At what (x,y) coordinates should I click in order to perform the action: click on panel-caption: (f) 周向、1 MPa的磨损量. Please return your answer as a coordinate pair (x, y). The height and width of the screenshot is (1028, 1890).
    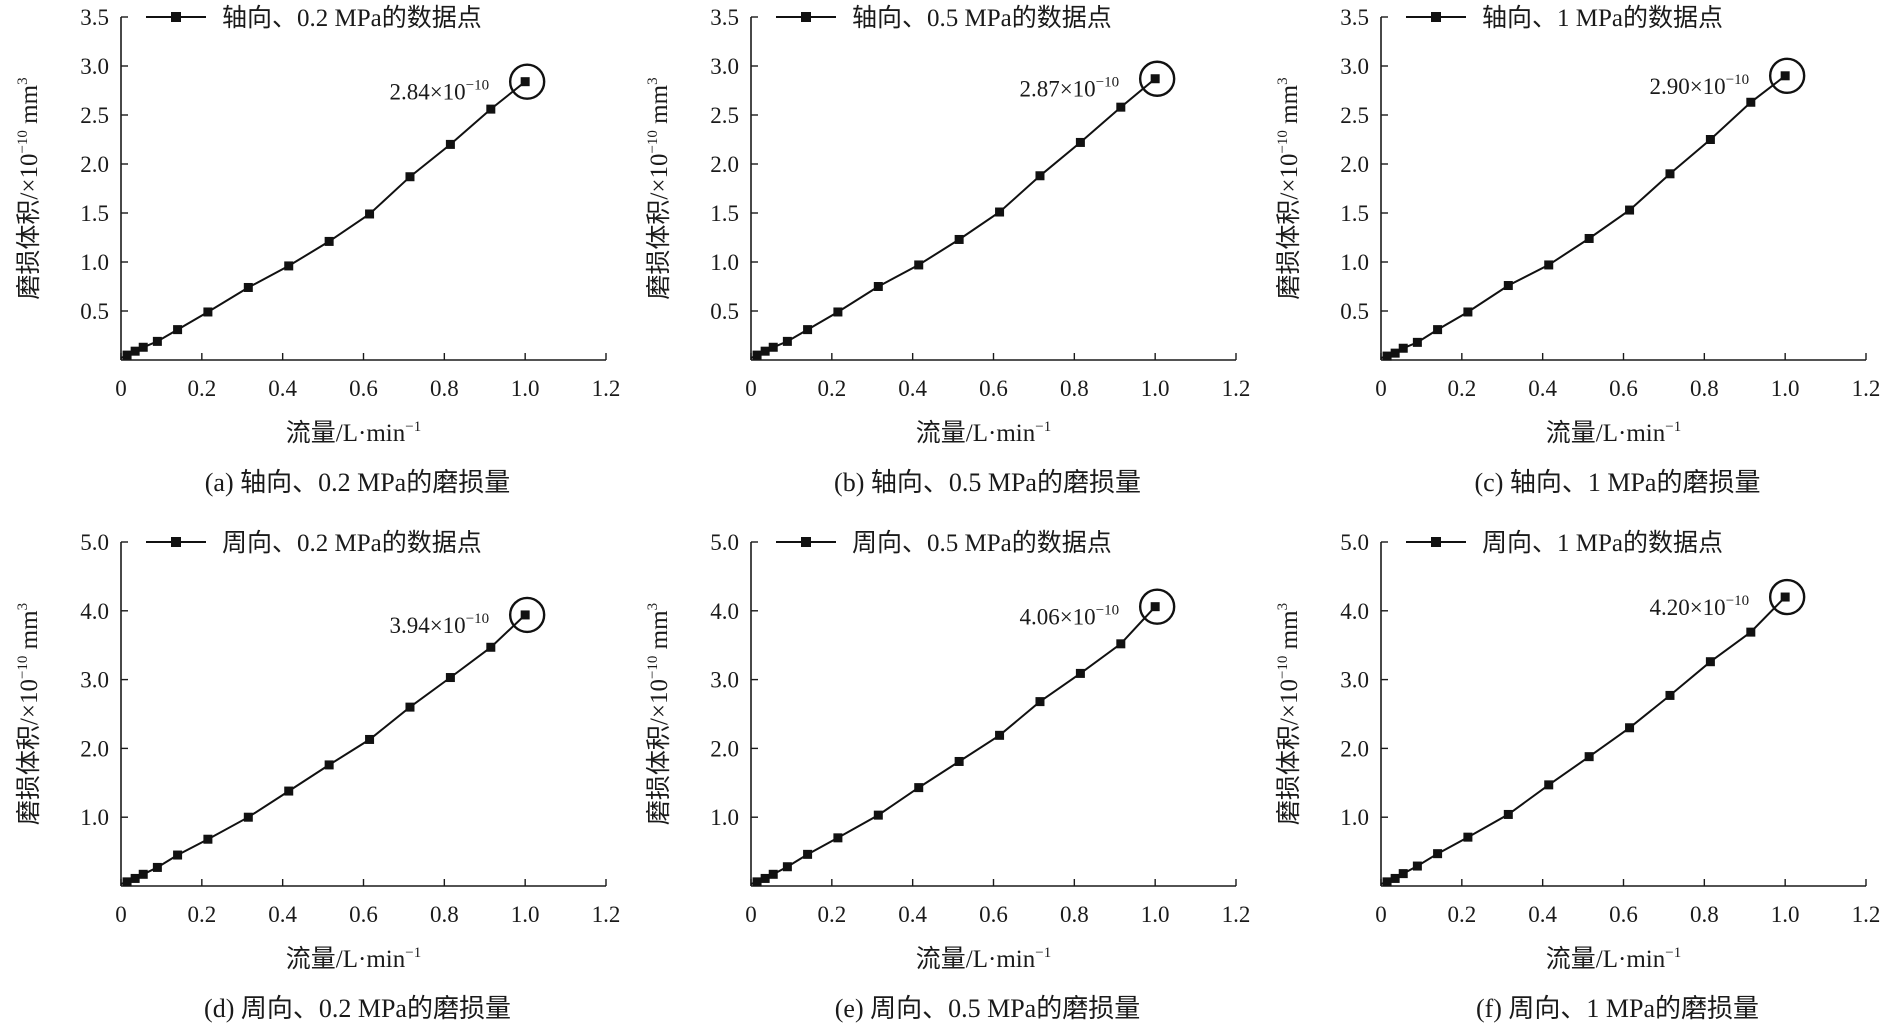
    Looking at the image, I should click on (1617, 1008).